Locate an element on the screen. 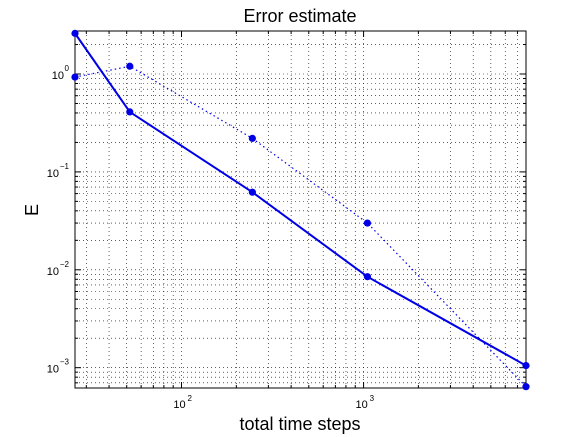  chart-title: Error estimate is located at coordinates (299, 16).